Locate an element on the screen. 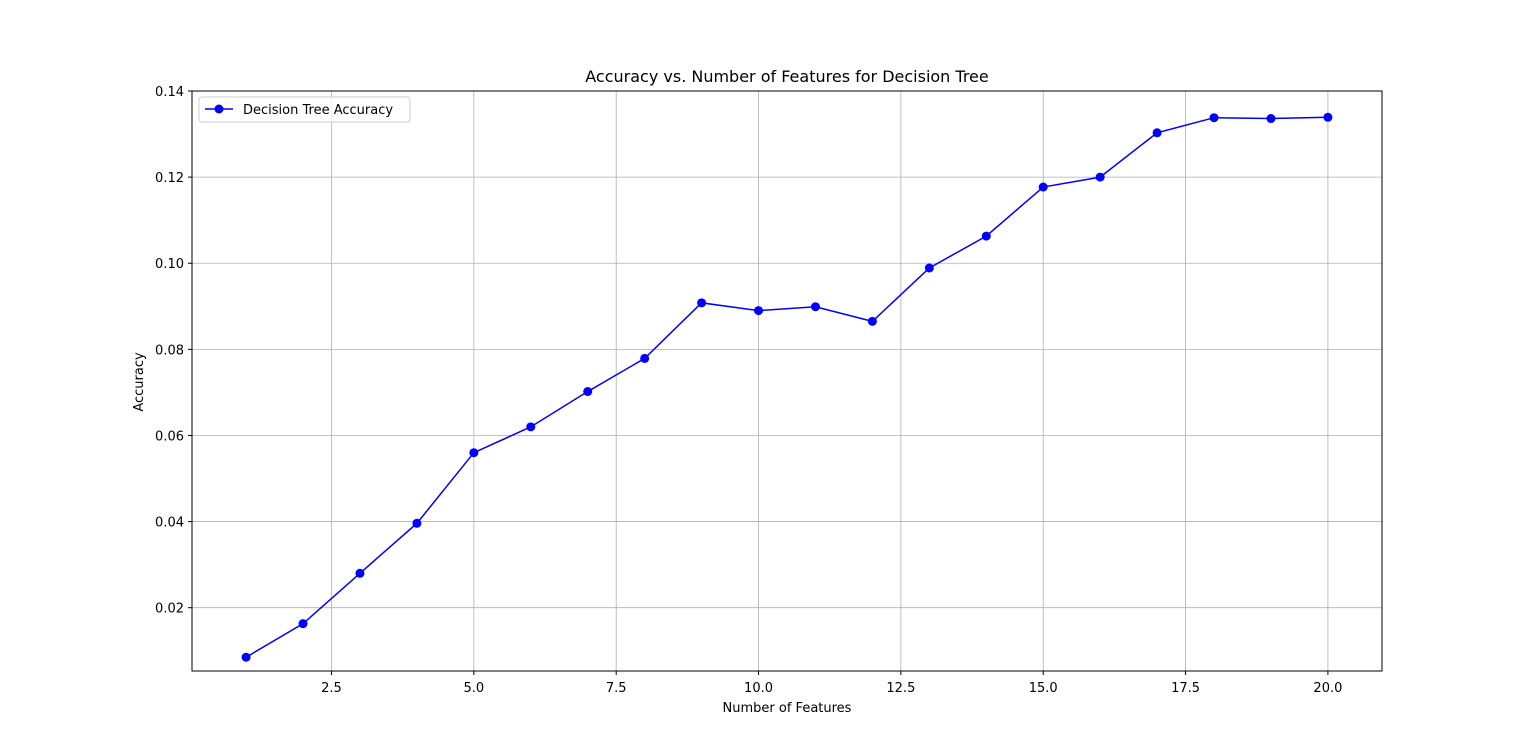 The width and height of the screenshot is (1536, 754). x-tick-label: 20.0 is located at coordinates (1327, 688).